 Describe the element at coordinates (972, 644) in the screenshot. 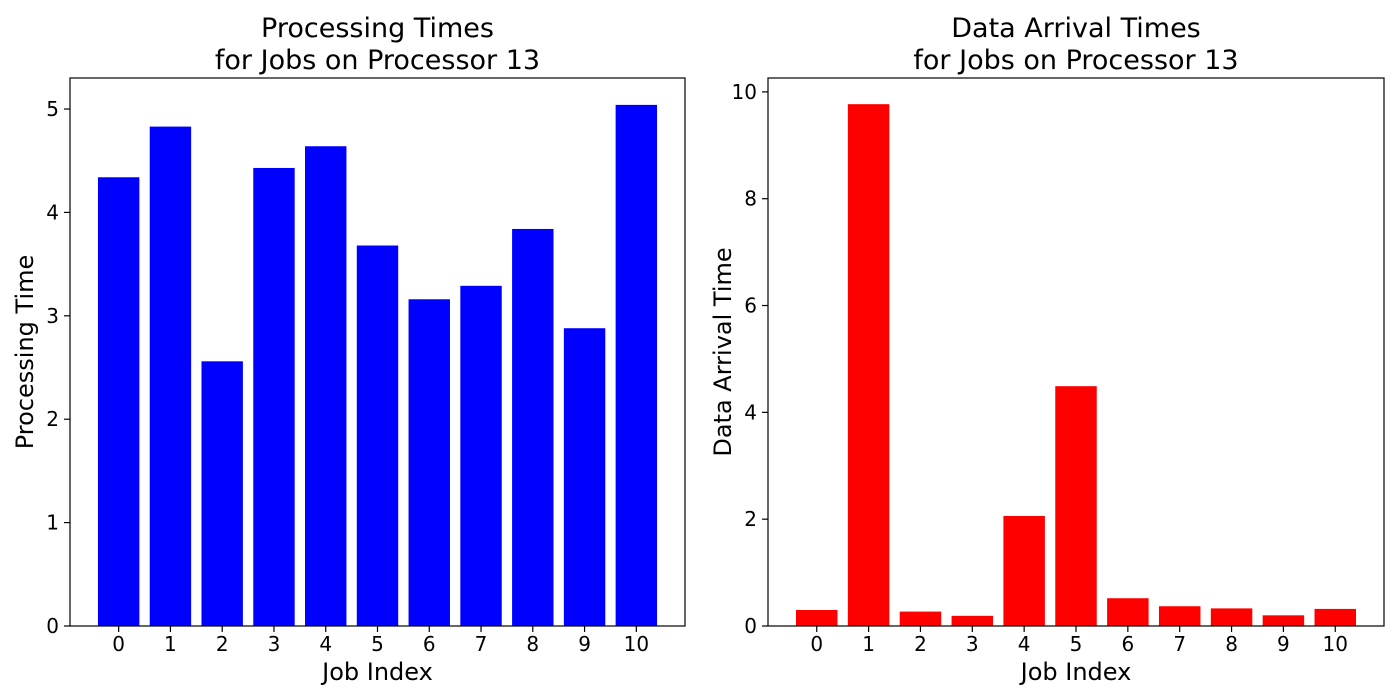

I see `arrival-x-tick-label-3: 3` at that location.